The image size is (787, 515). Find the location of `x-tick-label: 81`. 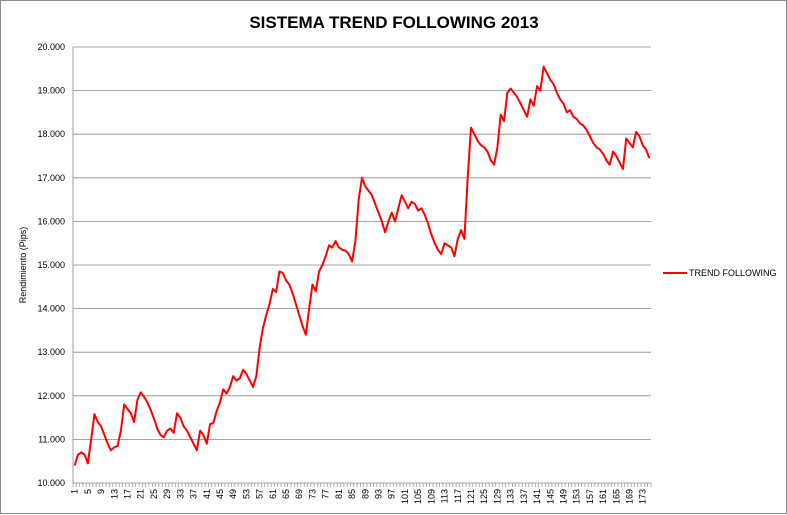

x-tick-label: 81 is located at coordinates (339, 494).